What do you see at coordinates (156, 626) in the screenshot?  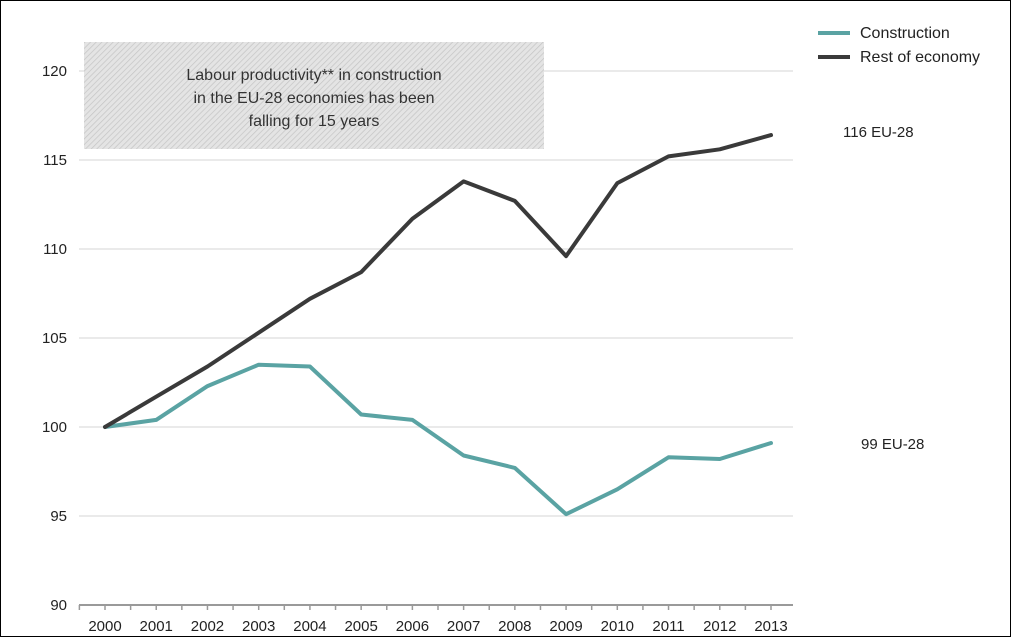 I see `x-tick-label-2001: 2001` at bounding box center [156, 626].